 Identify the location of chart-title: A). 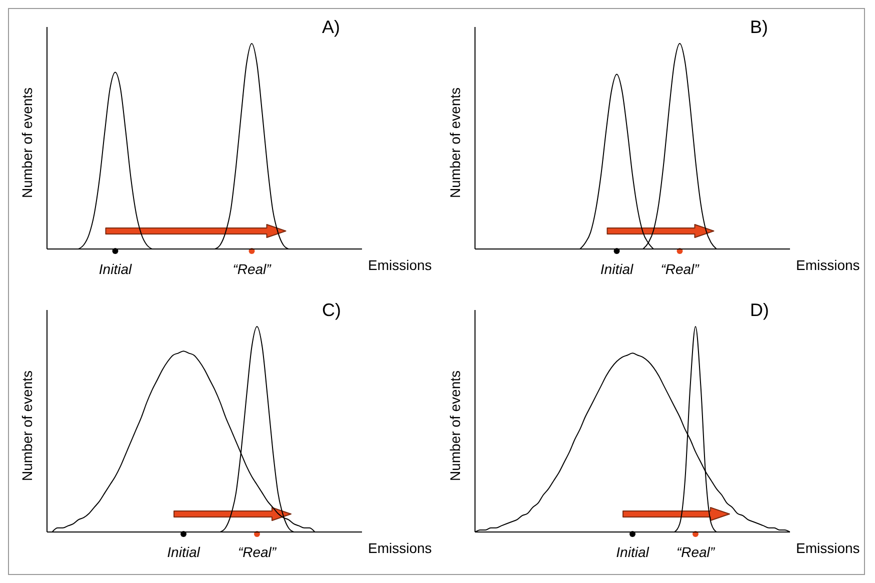
(331, 27).